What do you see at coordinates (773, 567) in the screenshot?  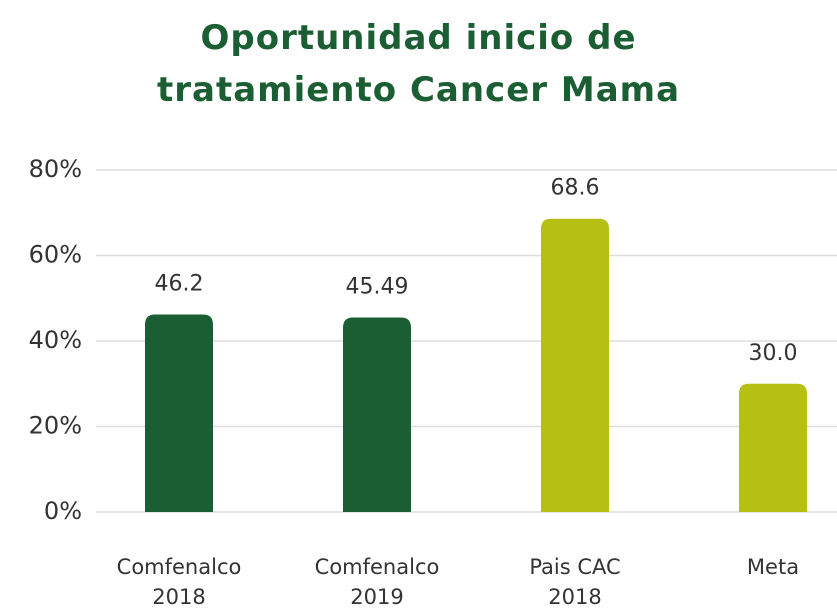 I see `x-tick-label: Meta` at bounding box center [773, 567].